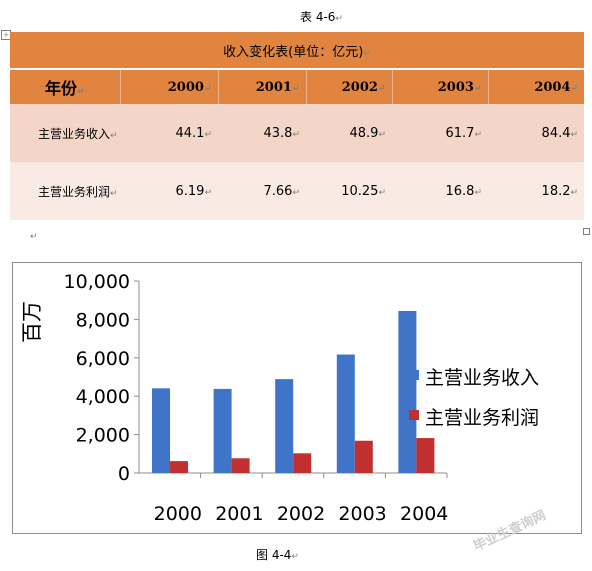 The width and height of the screenshot is (592, 571). Describe the element at coordinates (536, 191) in the screenshot. I see `table-cell: 18.2↵` at that location.